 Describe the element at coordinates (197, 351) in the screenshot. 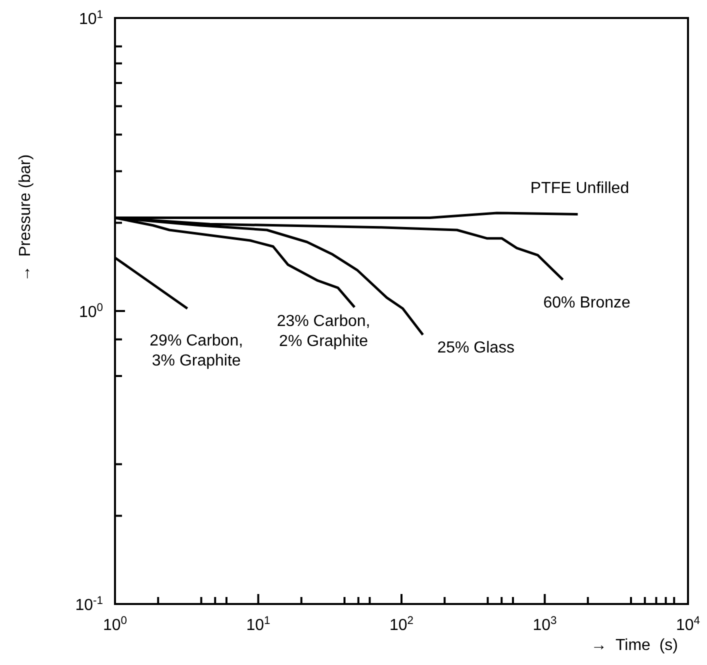

I see `text: 29% Carbon, 3% Graphite` at that location.